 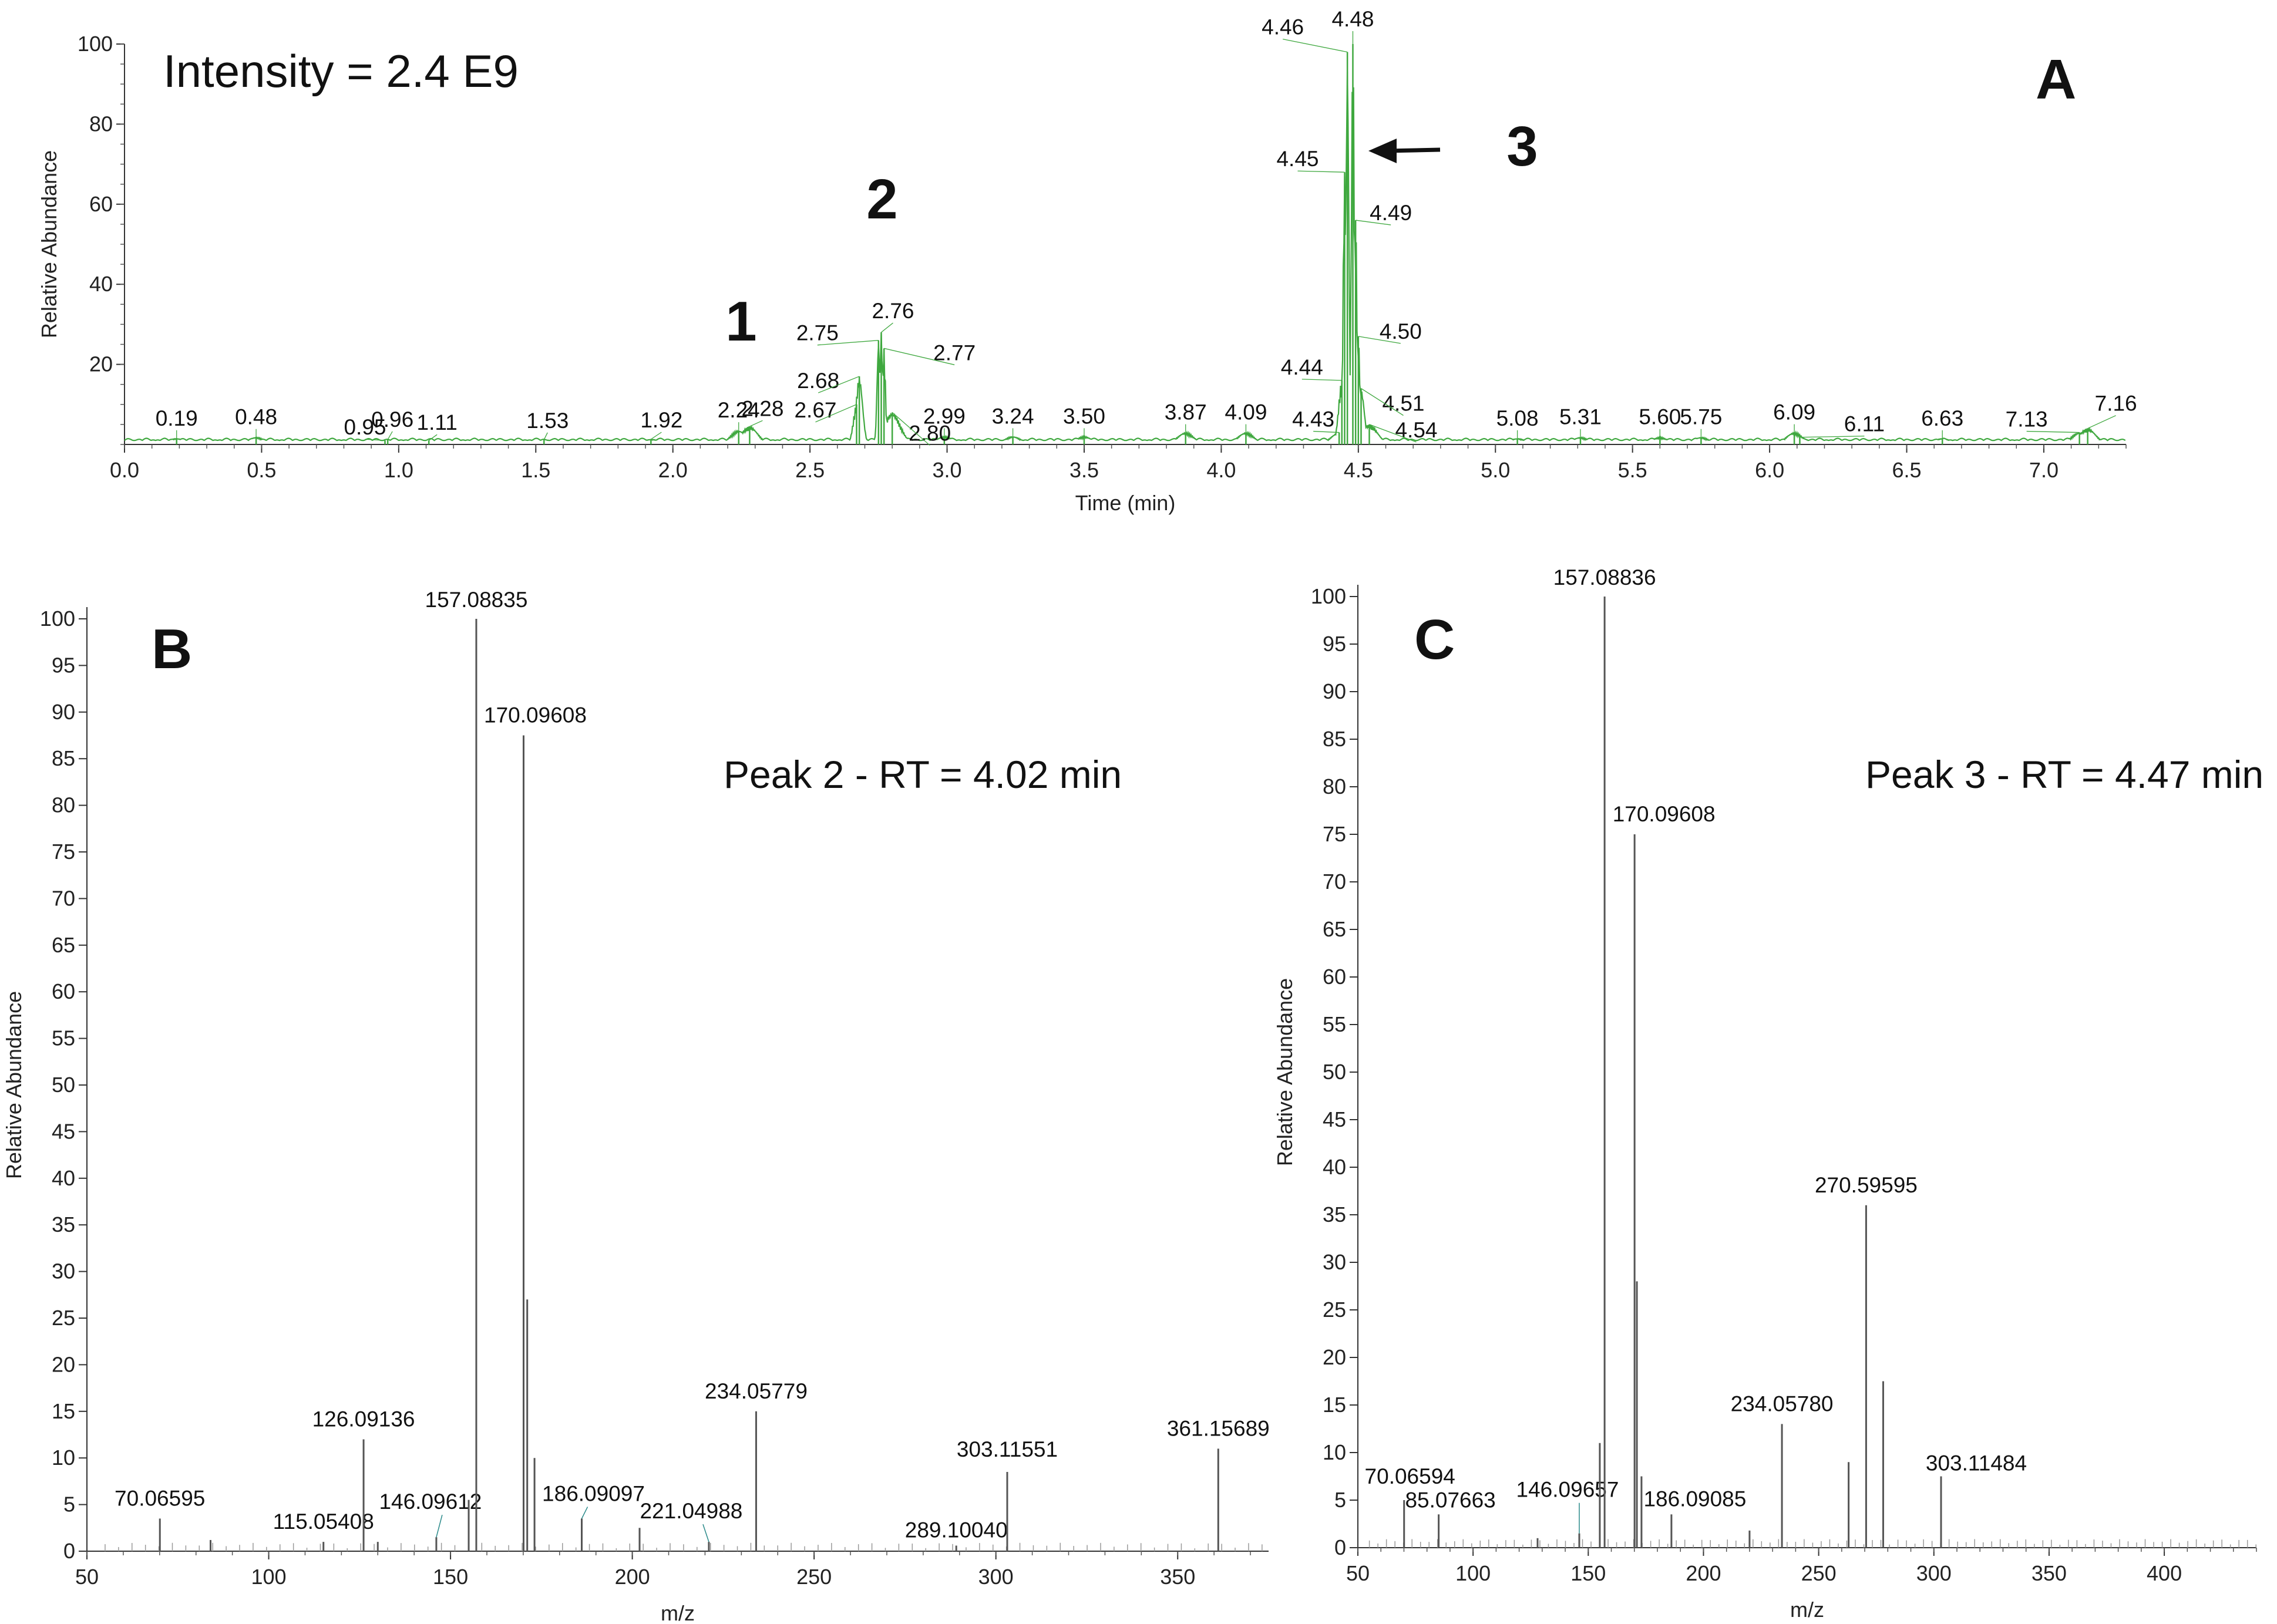 What do you see at coordinates (14, 1085) in the screenshot?
I see `y-axis-label-b: Relative Abundance` at bounding box center [14, 1085].